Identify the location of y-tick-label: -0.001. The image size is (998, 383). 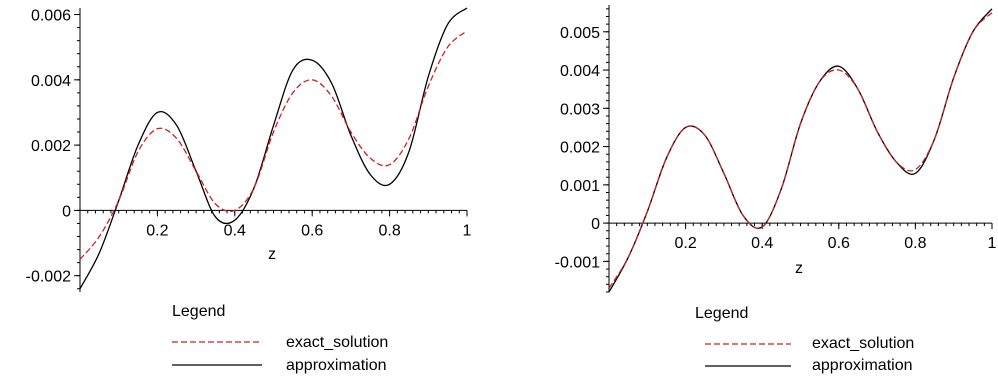
(577, 262).